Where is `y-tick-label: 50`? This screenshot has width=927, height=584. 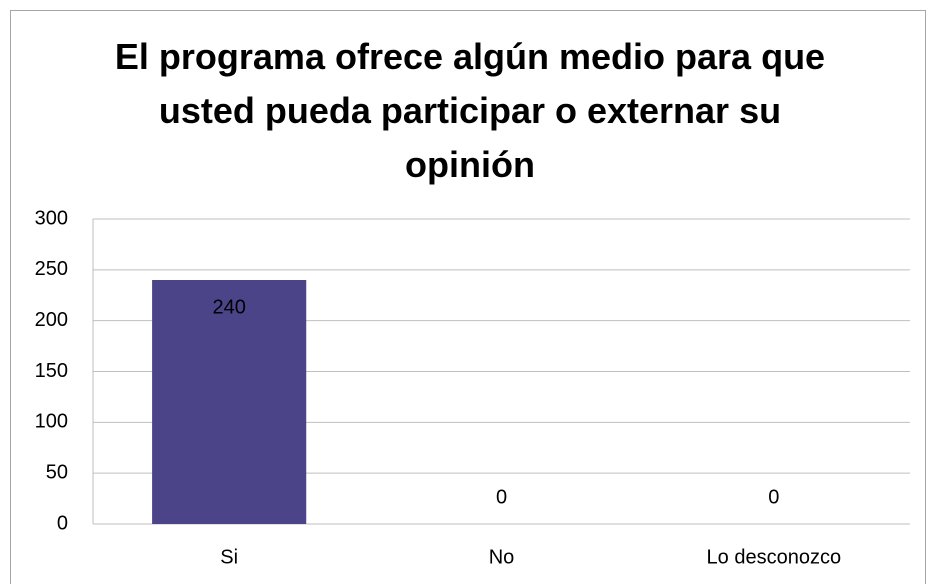 y-tick-label: 50 is located at coordinates (57, 472).